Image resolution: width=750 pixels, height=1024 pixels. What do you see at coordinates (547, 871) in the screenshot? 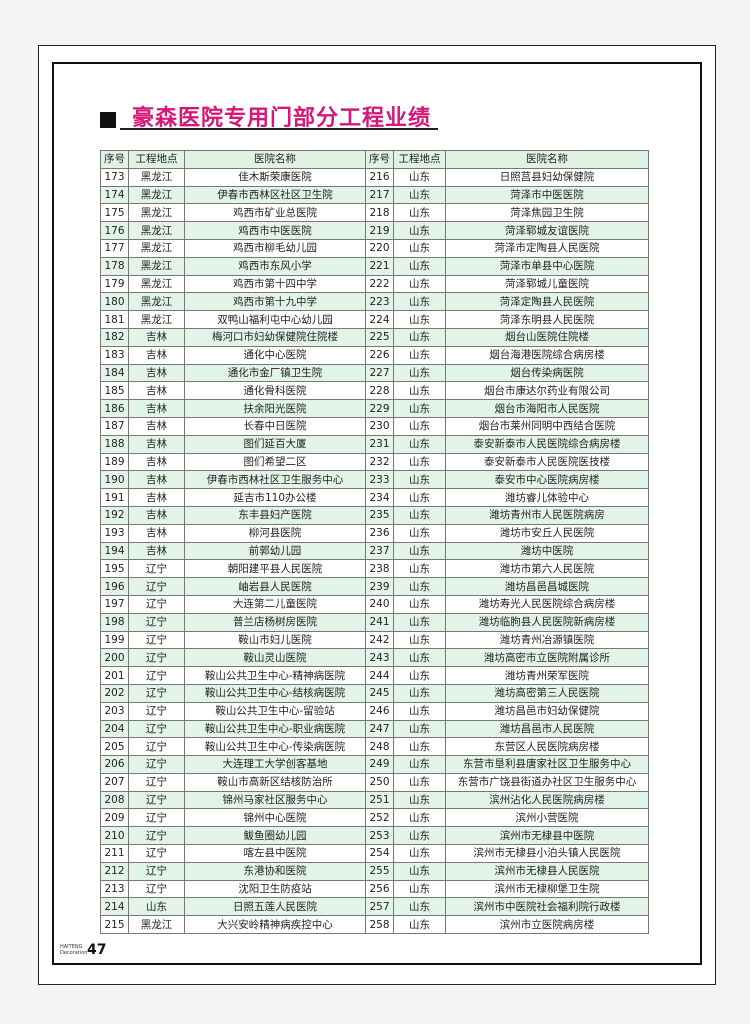
I see `row-hospital: 滨州市无棣县人民医院` at bounding box center [547, 871].